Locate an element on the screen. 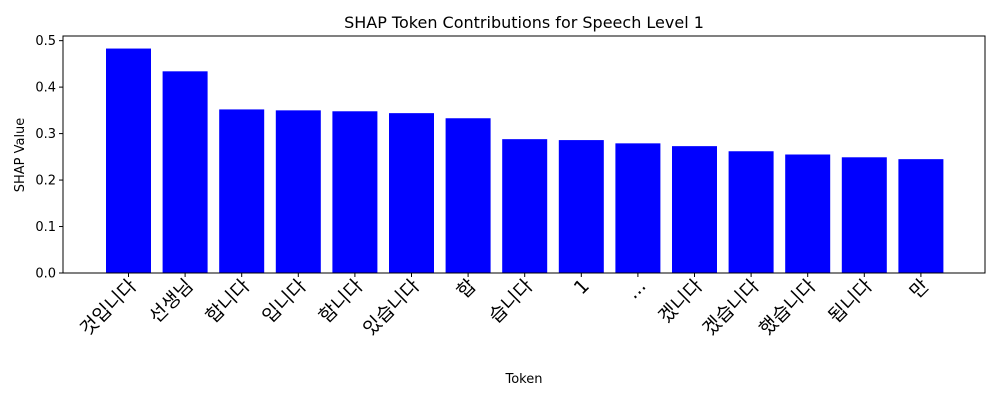 This screenshot has width=1000, height=400. x-tick-label-5: 있습니다 is located at coordinates (391, 307).